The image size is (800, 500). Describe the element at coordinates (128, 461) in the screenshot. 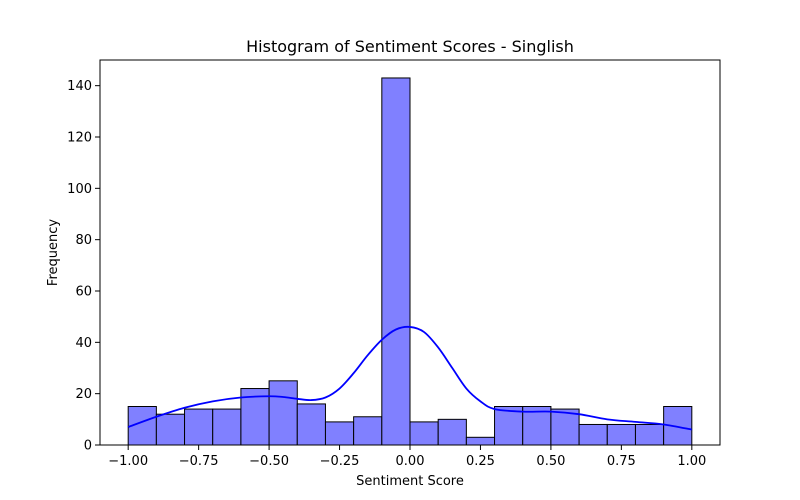

I see `x-tick-label: −1.00` at that location.